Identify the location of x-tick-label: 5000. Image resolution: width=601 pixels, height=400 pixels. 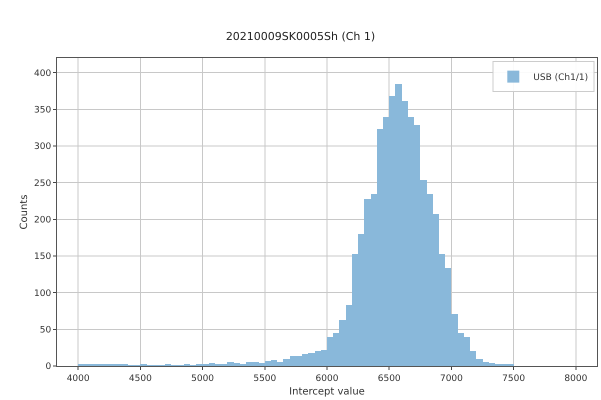
(202, 379).